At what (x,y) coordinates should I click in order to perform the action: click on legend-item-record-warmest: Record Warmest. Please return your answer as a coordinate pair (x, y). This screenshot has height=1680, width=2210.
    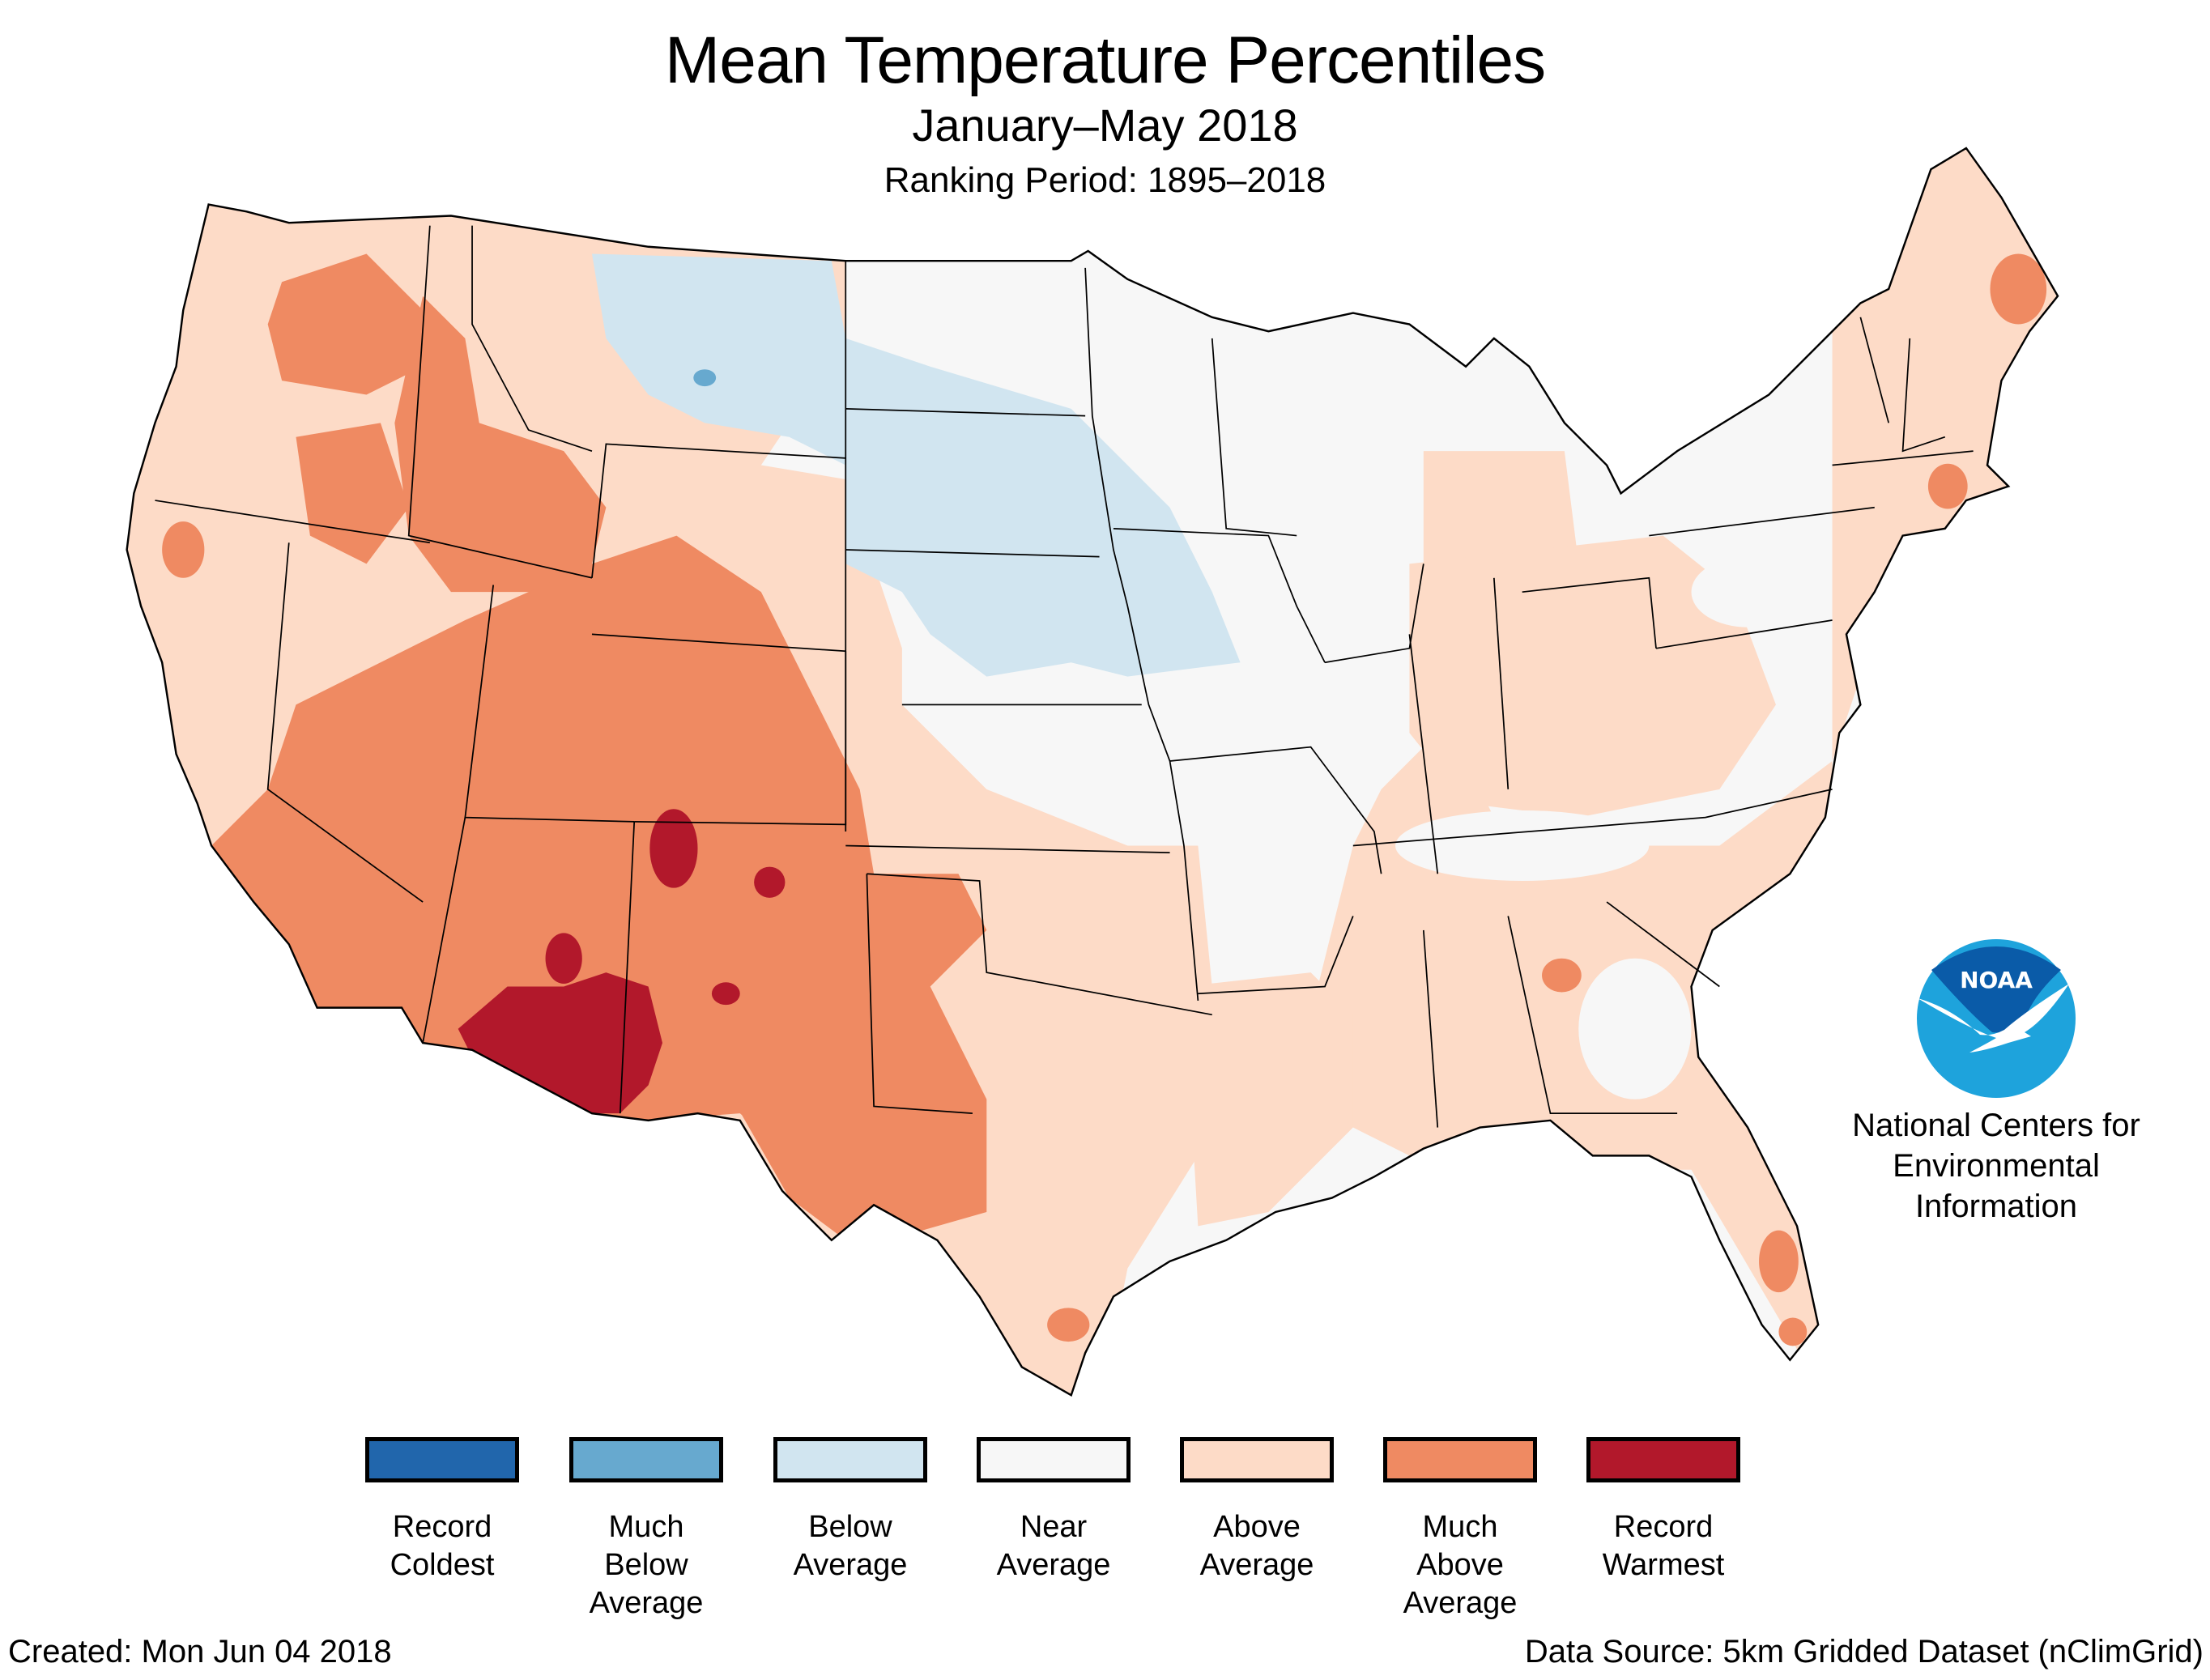
    Looking at the image, I should click on (1663, 1511).